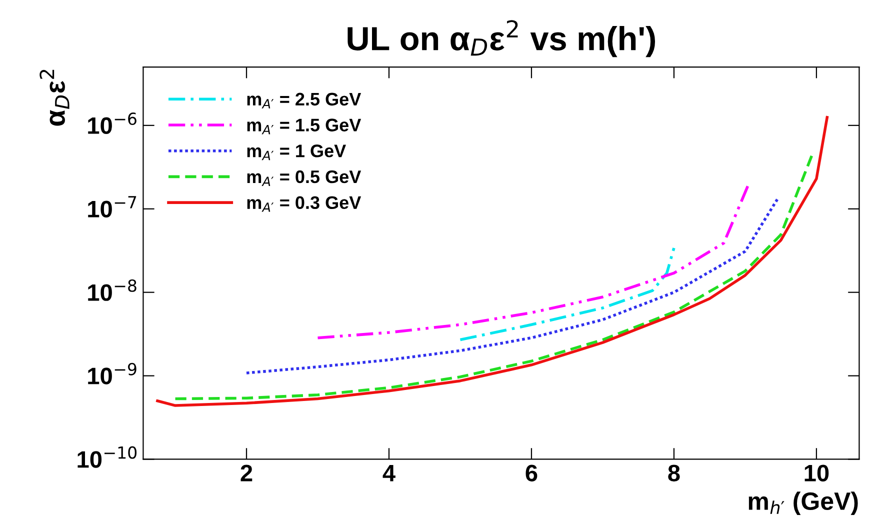 The image size is (895, 516). Describe the element at coordinates (304, 204) in the screenshot. I see `legend-label: m$_{A′}$ = 0.3 GeV` at that location.